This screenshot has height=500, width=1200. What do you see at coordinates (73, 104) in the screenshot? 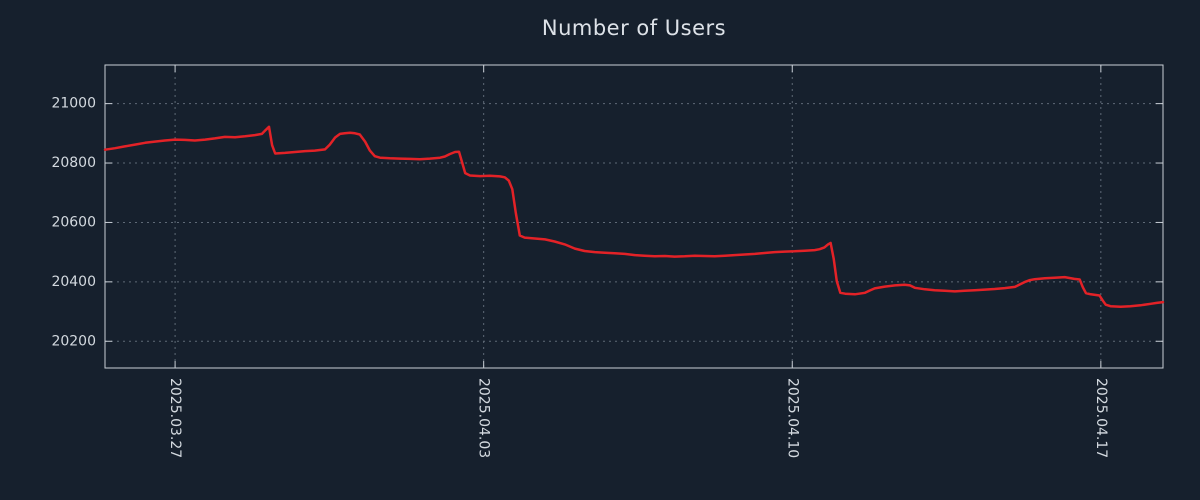
I see `y-tick-label: 21000` at bounding box center [73, 104].